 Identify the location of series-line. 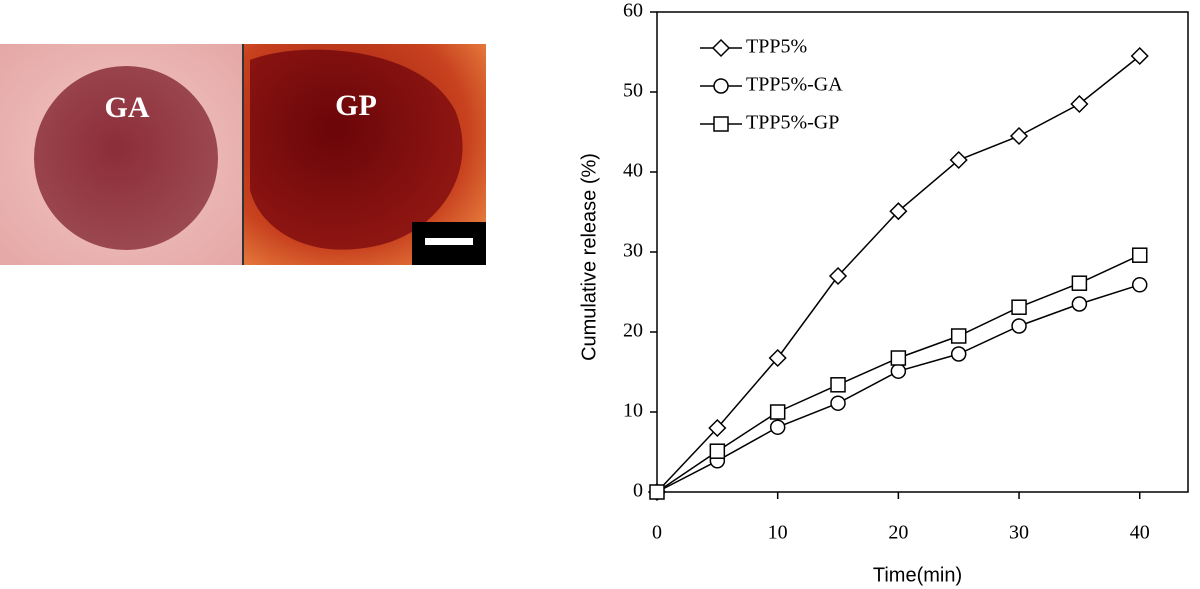
(898, 388).